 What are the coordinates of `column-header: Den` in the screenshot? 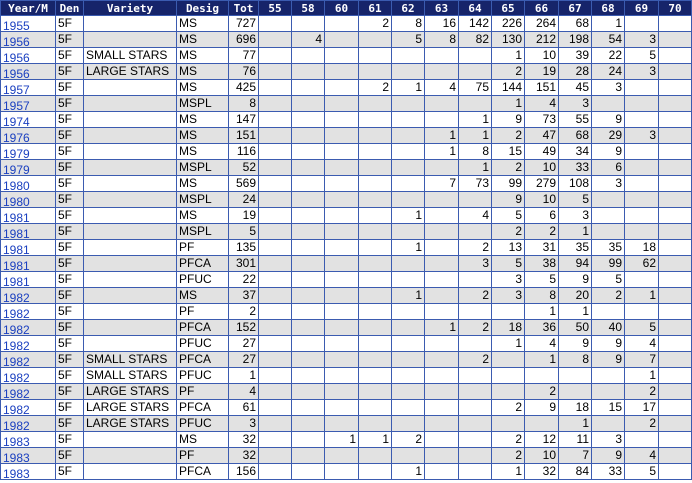 It's located at (69, 8).